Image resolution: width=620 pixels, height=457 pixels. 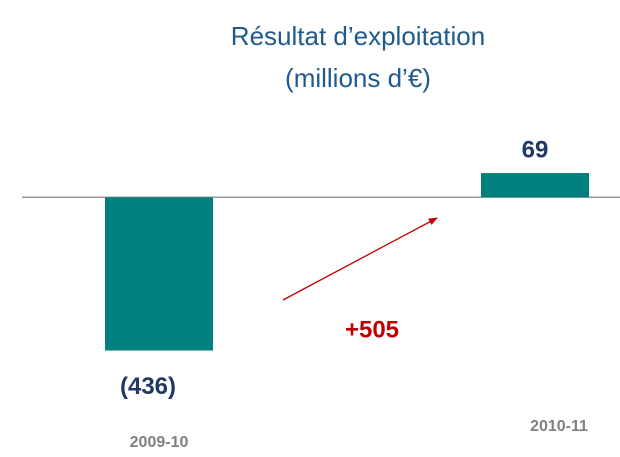 What do you see at coordinates (148, 386) in the screenshot?
I see `value-label: (436)` at bounding box center [148, 386].